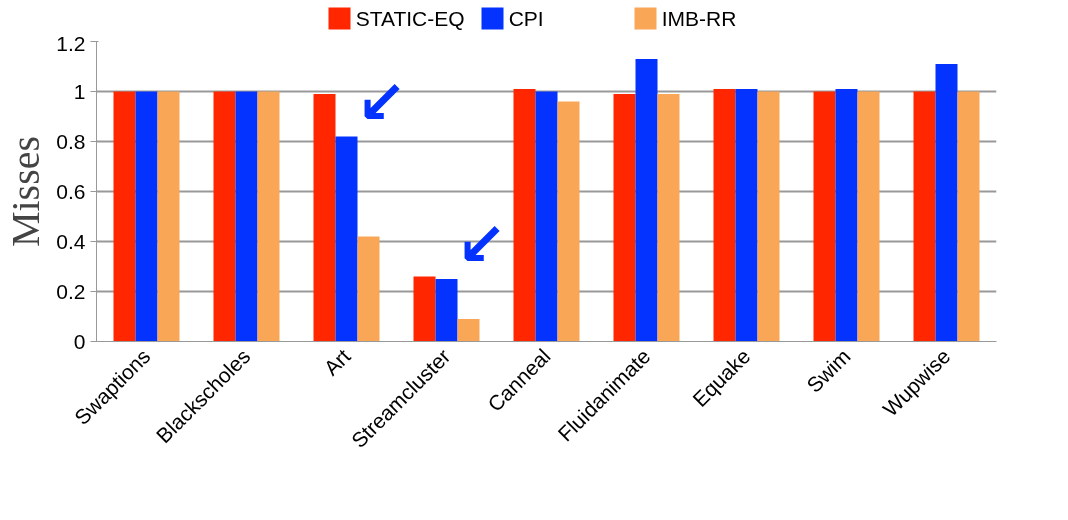 The width and height of the screenshot is (1068, 520). I want to click on legend-label: IMB-RR, so click(699, 18).